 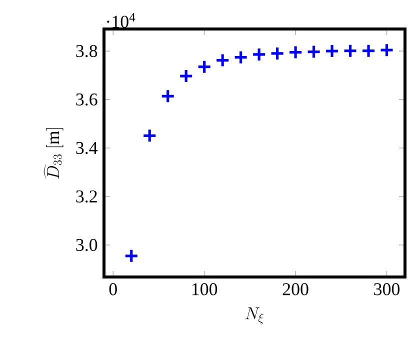 I want to click on x-tick-label: 200, so click(x=295, y=289).